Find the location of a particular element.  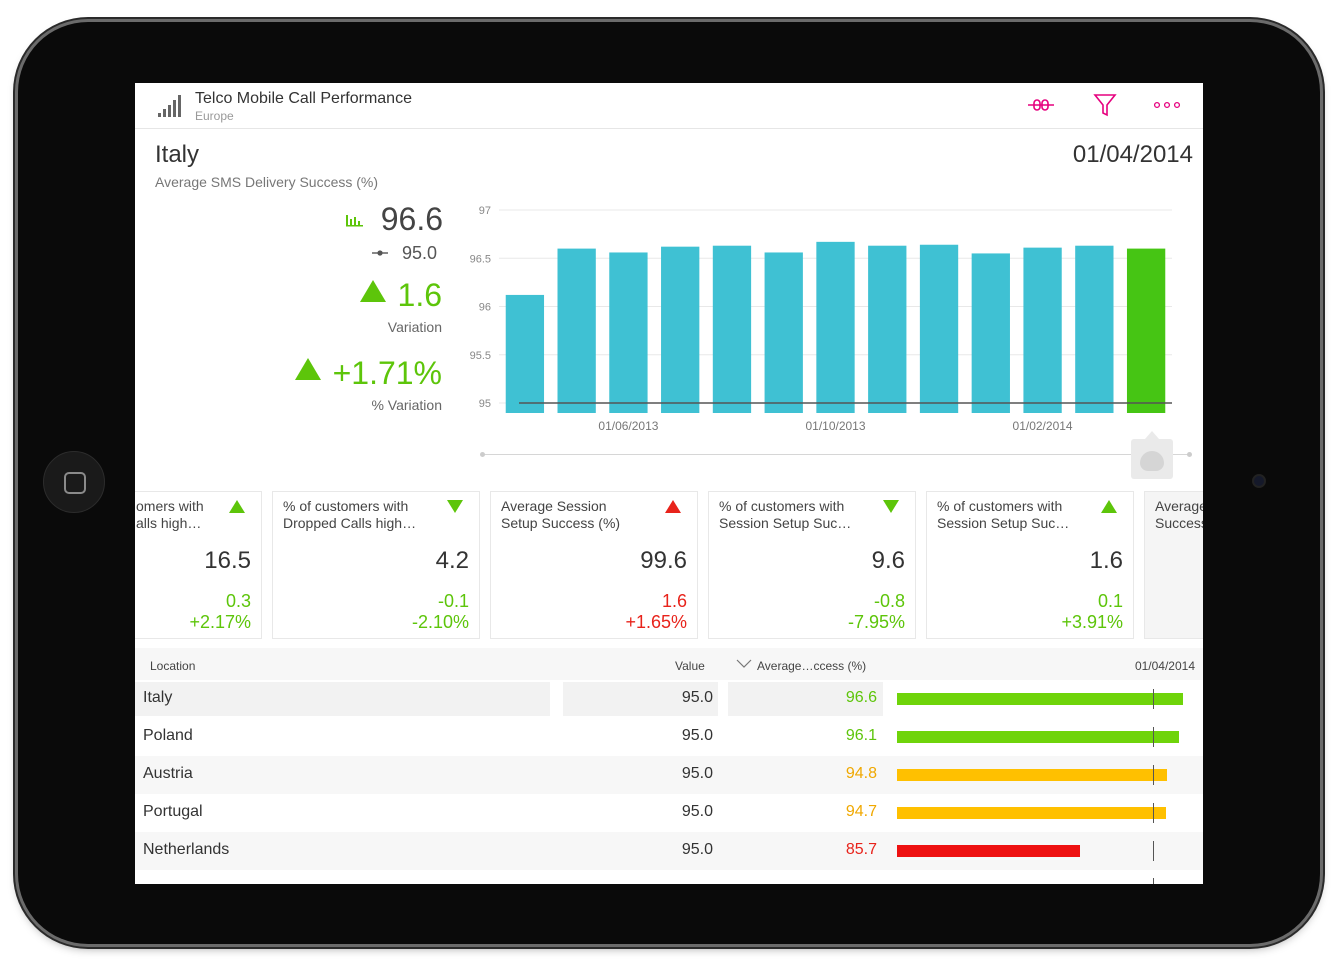

tile-title-line: omers with is located at coordinates (170, 506).